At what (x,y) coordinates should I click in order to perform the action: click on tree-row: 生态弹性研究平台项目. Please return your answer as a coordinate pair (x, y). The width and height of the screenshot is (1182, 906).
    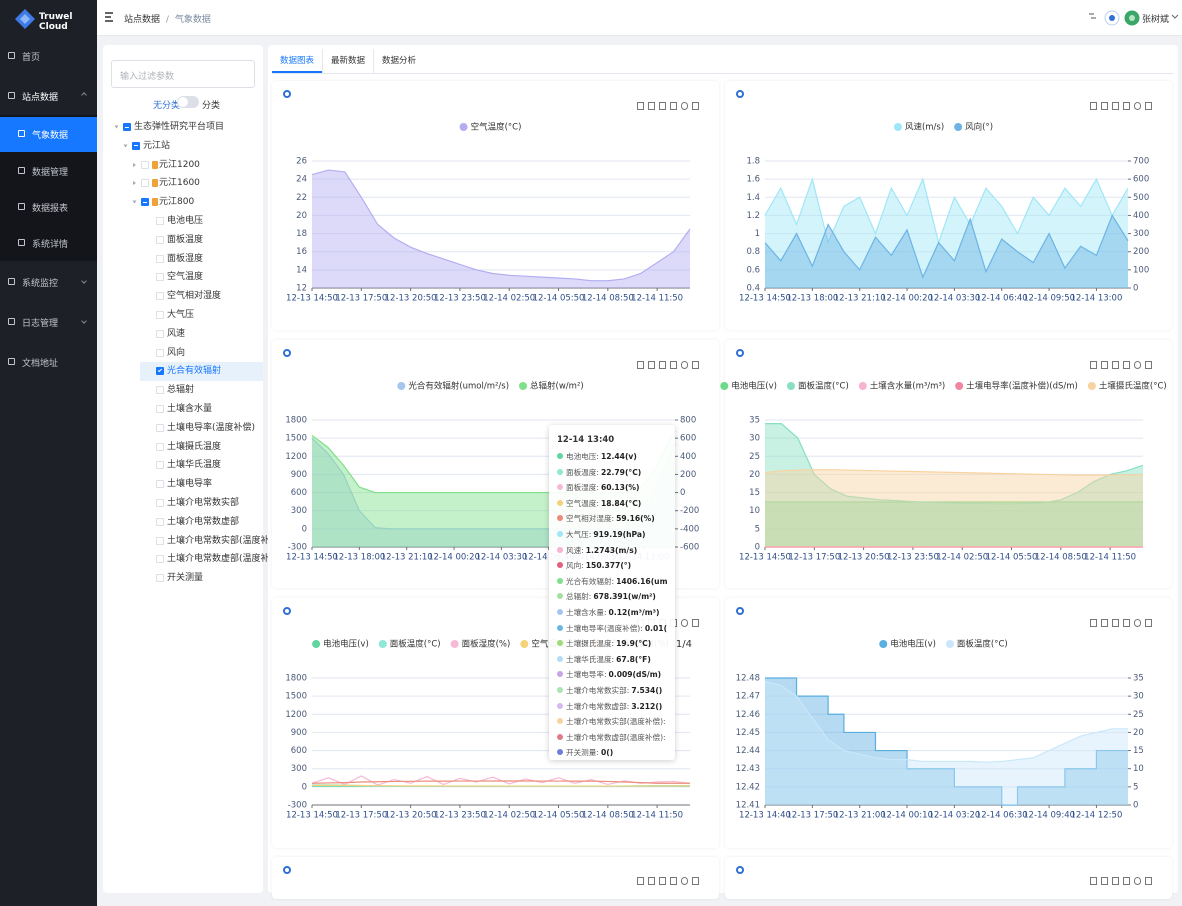
    Looking at the image, I should click on (183, 127).